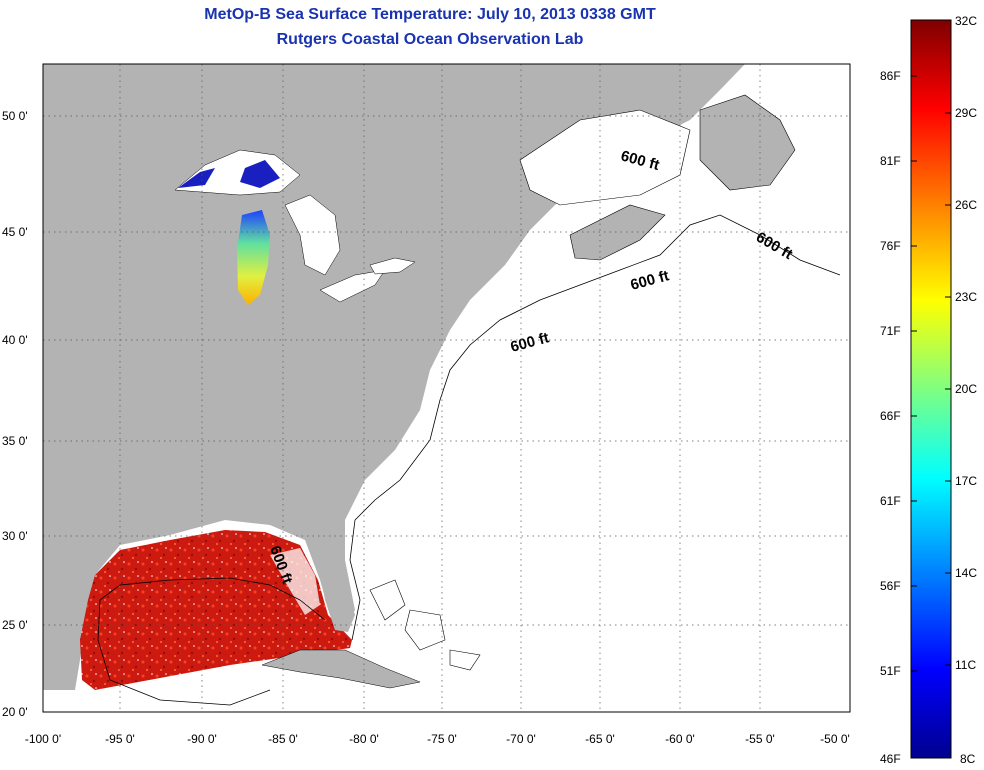 Image resolution: width=984 pixels, height=770 pixels. I want to click on land-nova-scotia, so click(617, 232).